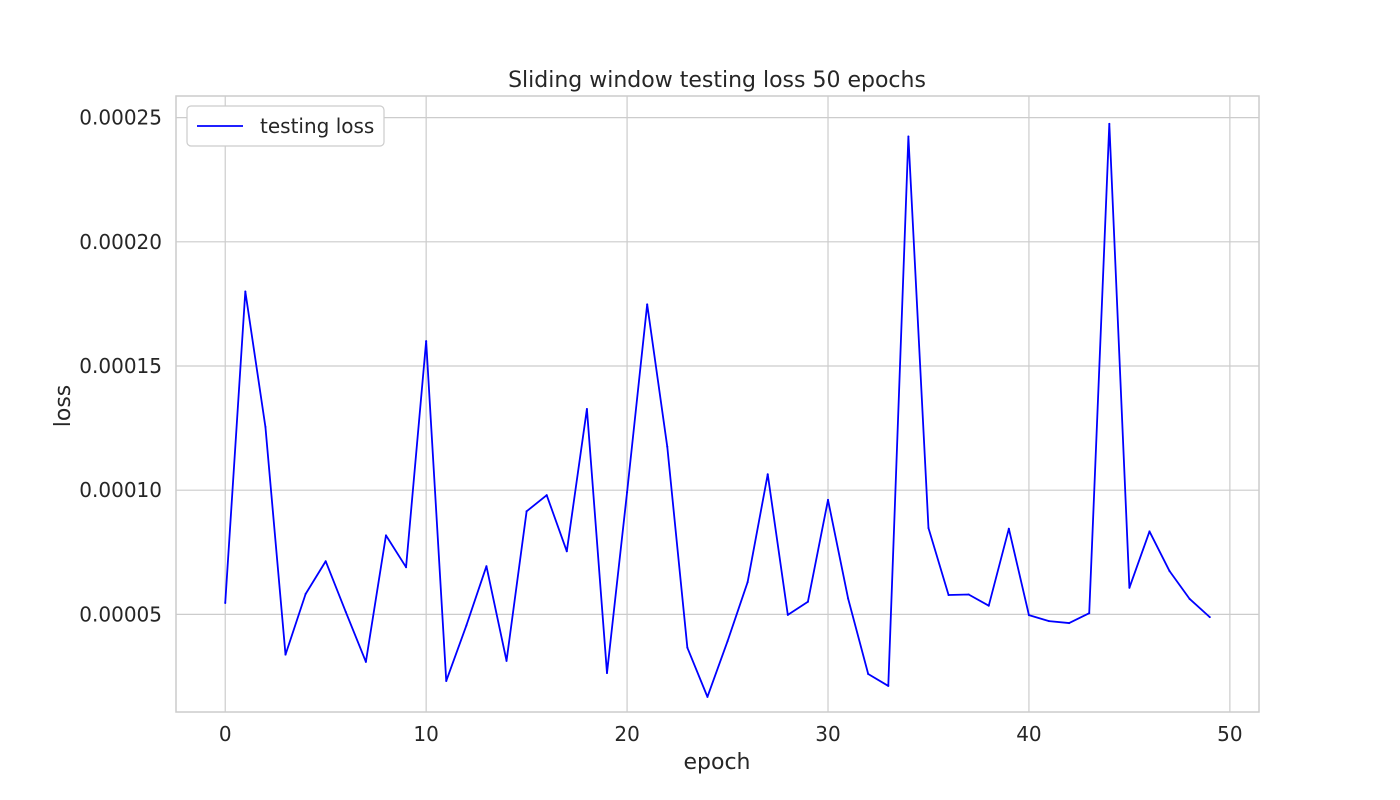  Describe the element at coordinates (63, 406) in the screenshot. I see `y-axis-label: loss` at that location.